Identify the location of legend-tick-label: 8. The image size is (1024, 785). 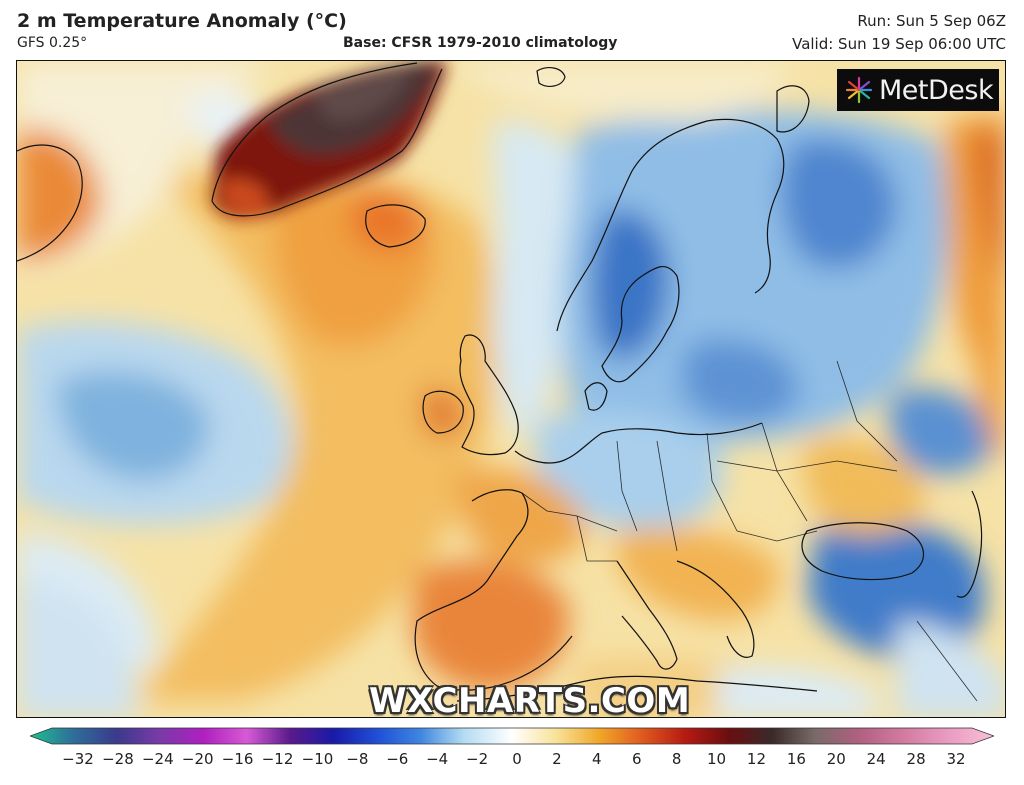
(676, 759).